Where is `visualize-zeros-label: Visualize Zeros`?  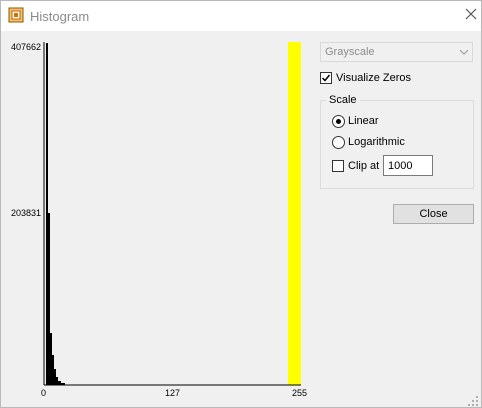 visualize-zeros-label: Visualize Zeros is located at coordinates (373, 78).